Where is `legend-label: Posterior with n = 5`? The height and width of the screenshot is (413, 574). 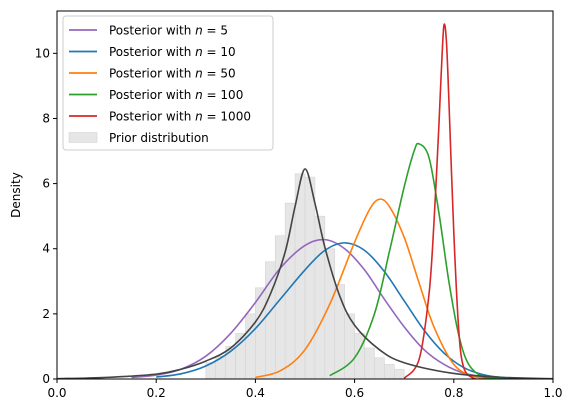
legend-label: Posterior with n = 5 is located at coordinates (168, 31).